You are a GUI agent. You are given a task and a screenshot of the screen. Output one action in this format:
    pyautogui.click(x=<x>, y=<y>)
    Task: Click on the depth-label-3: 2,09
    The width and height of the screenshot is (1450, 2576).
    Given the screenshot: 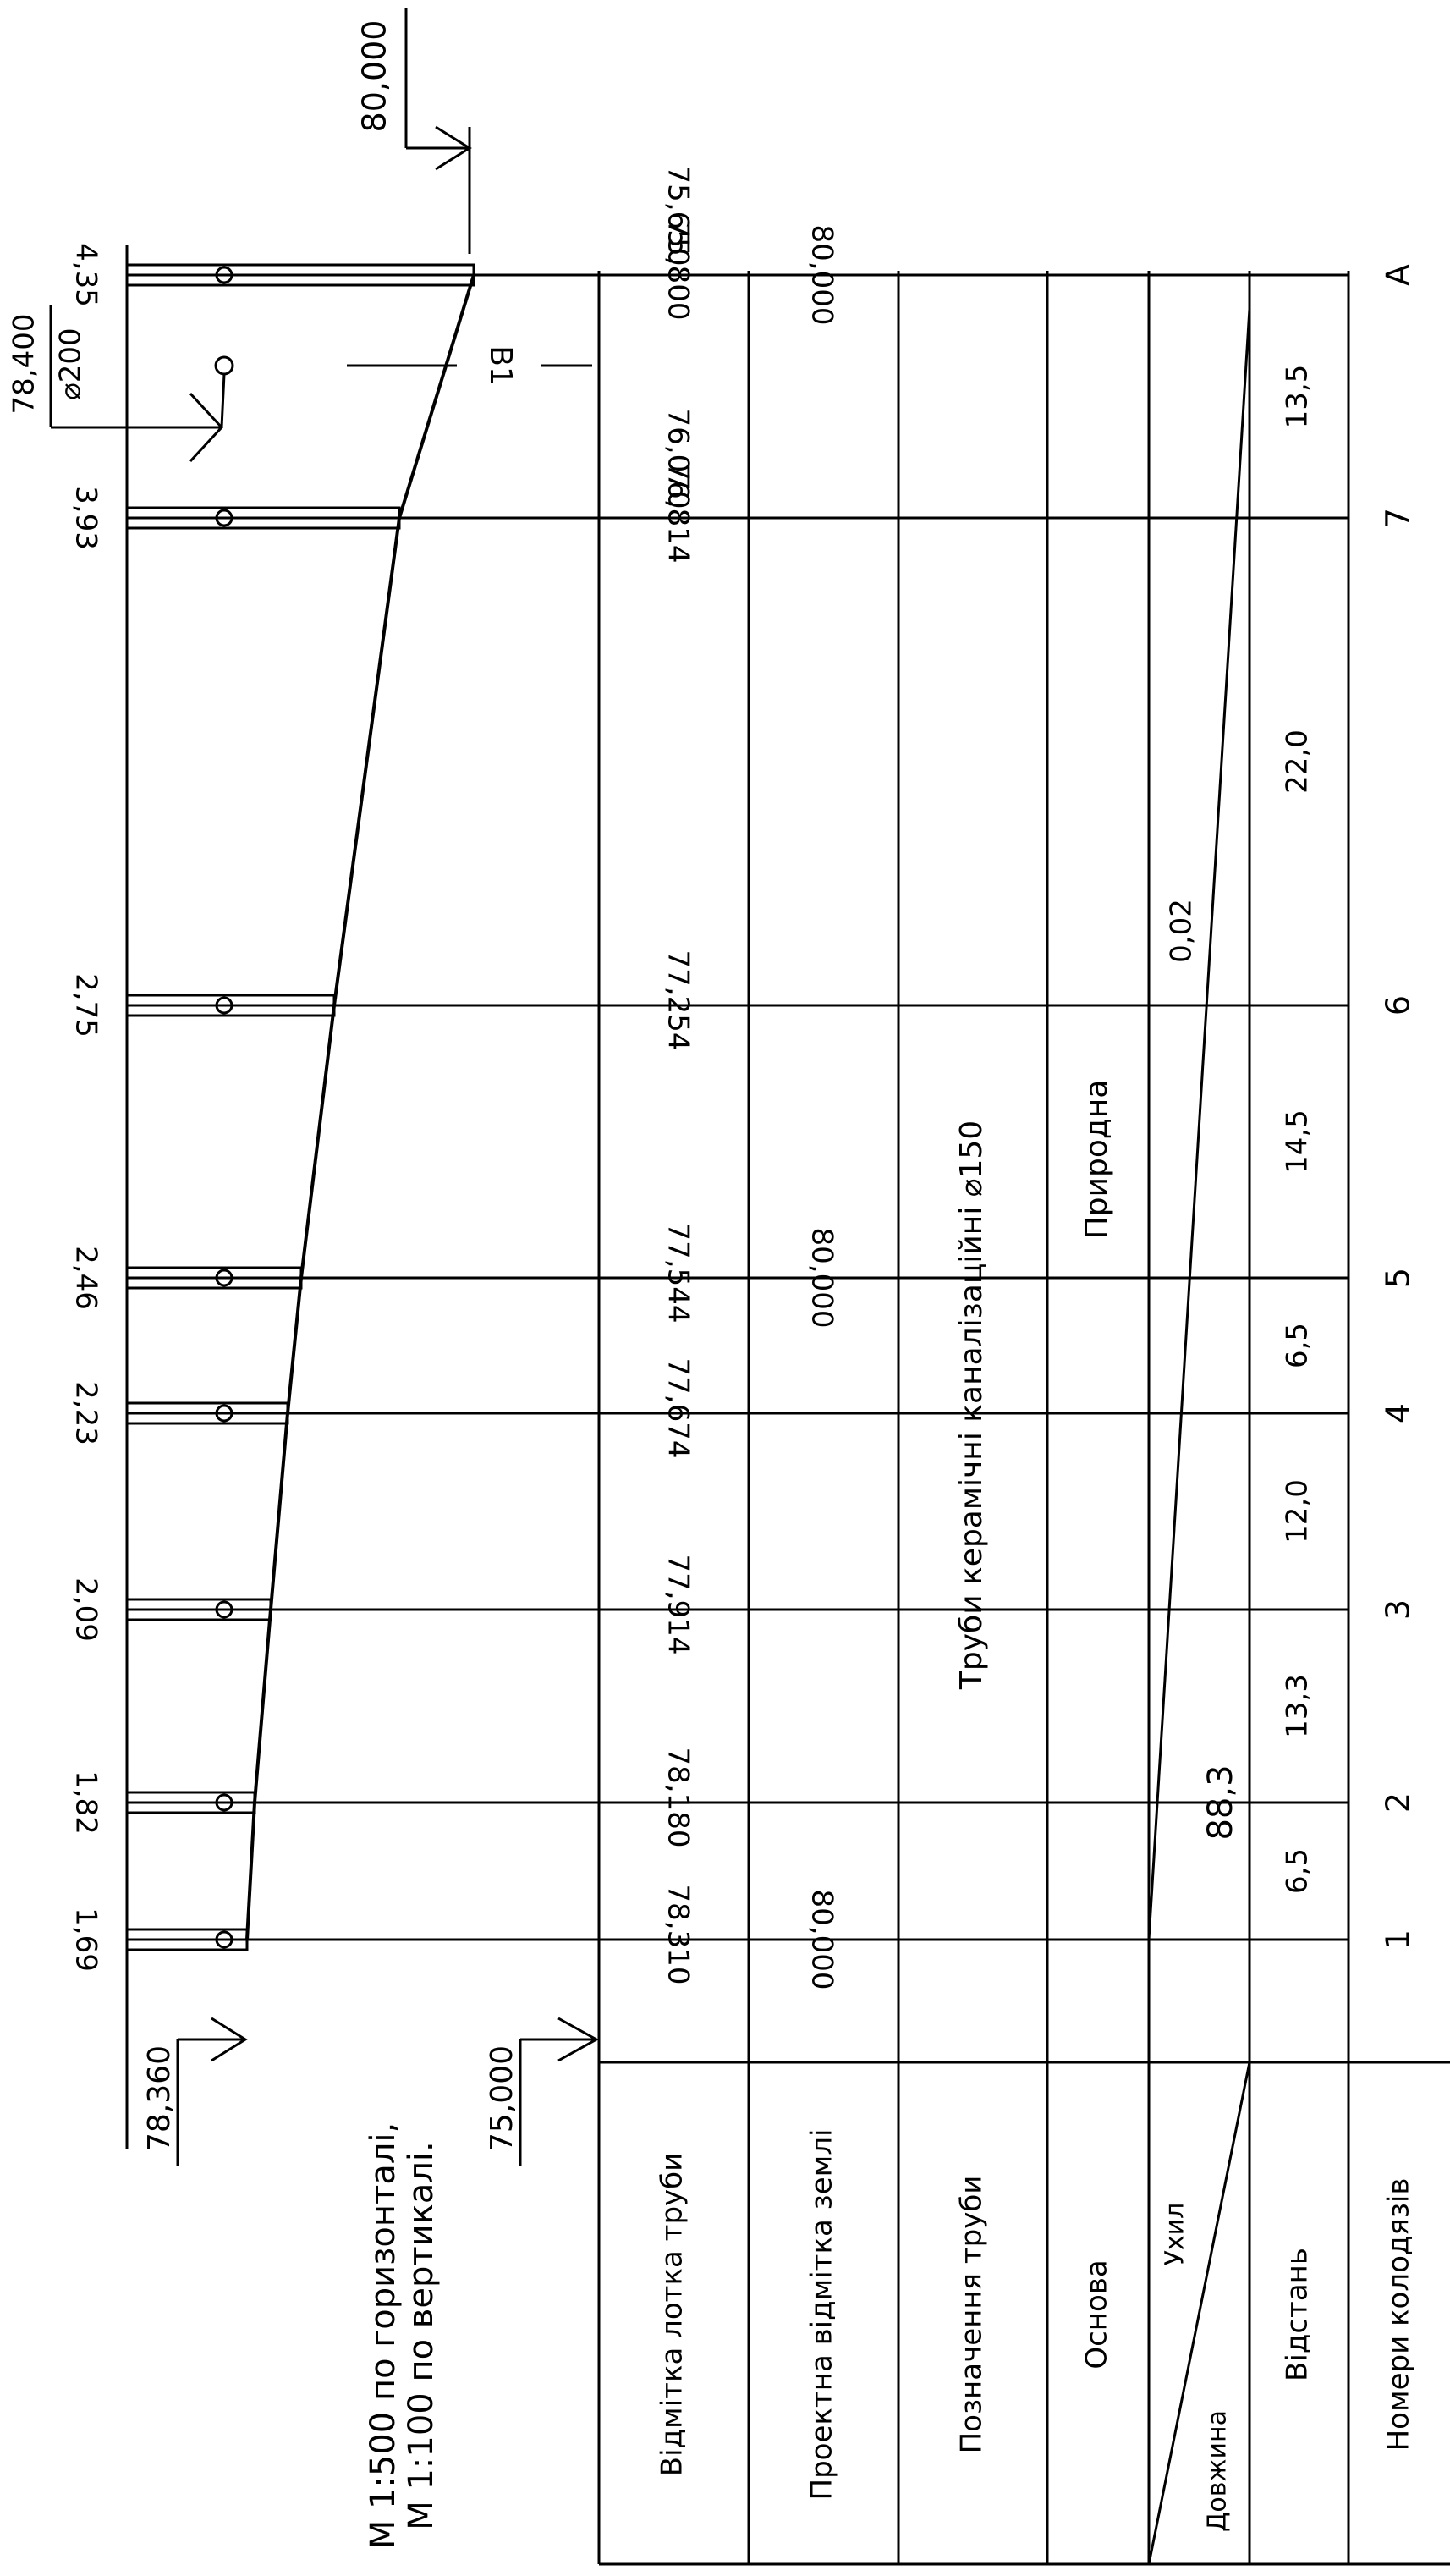 What is the action you would take?
    pyautogui.click(x=86, y=1609)
    